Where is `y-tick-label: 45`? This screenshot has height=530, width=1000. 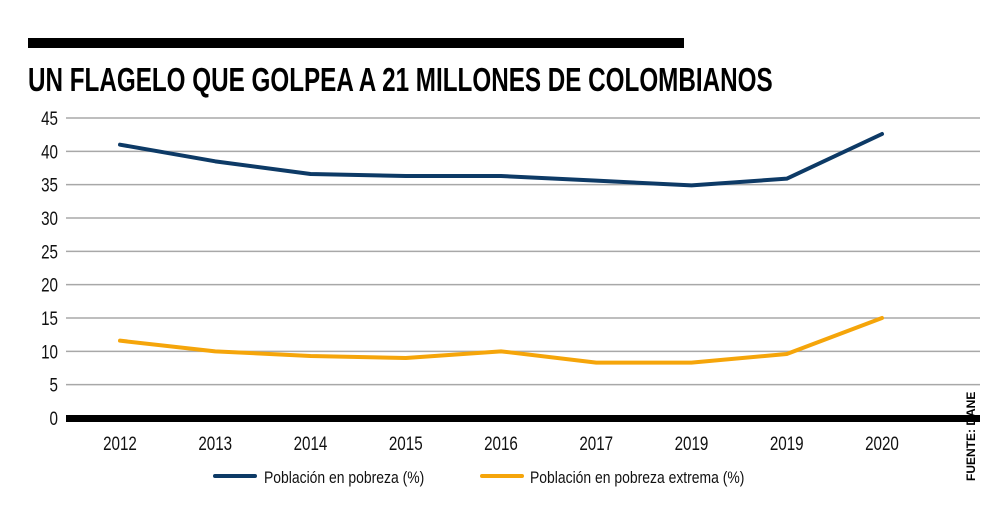 y-tick-label: 45 is located at coordinates (49, 118).